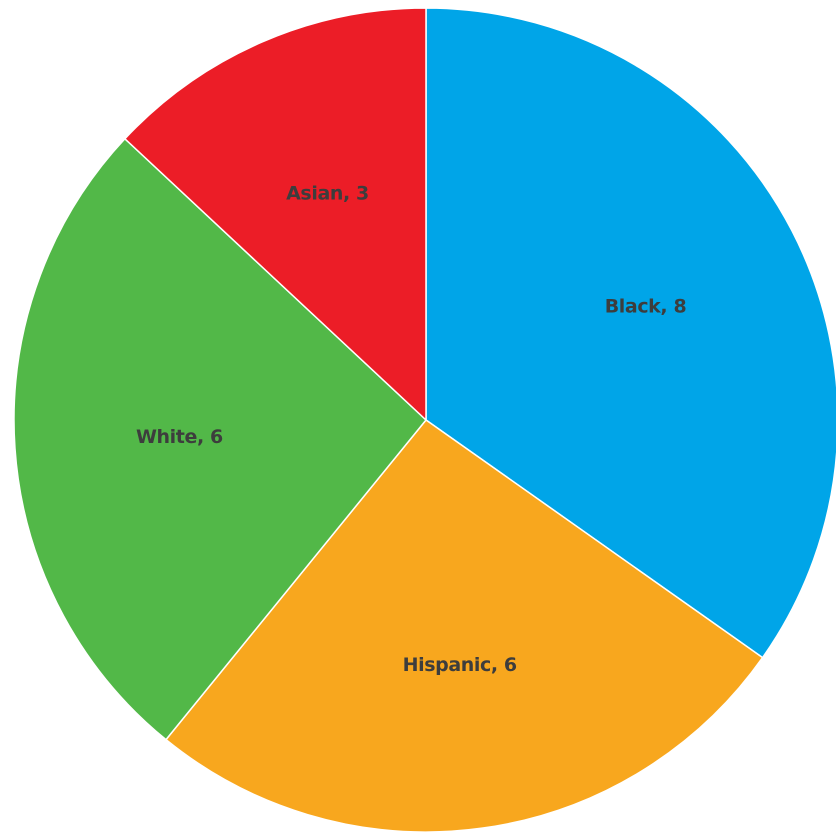 The height and width of the screenshot is (835, 836). What do you see at coordinates (327, 193) in the screenshot?
I see `pie-label-asian: Asian, 3` at bounding box center [327, 193].